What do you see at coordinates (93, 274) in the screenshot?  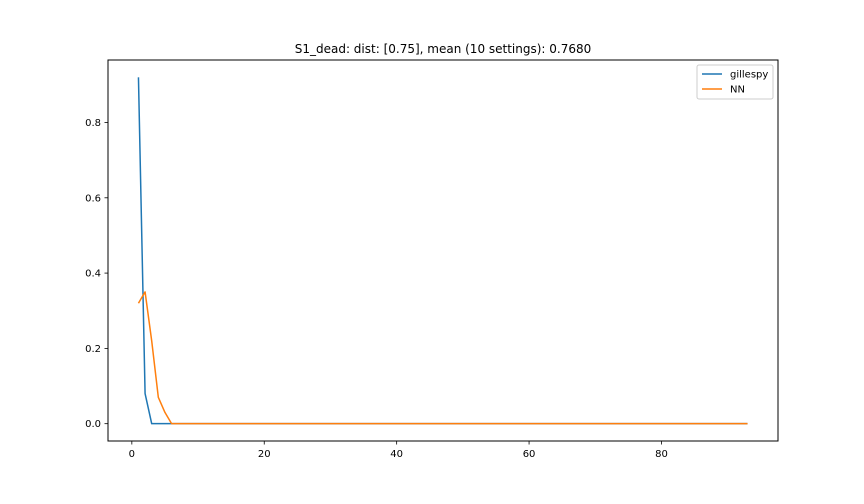 I see `y-tick-label: 0.4` at bounding box center [93, 274].